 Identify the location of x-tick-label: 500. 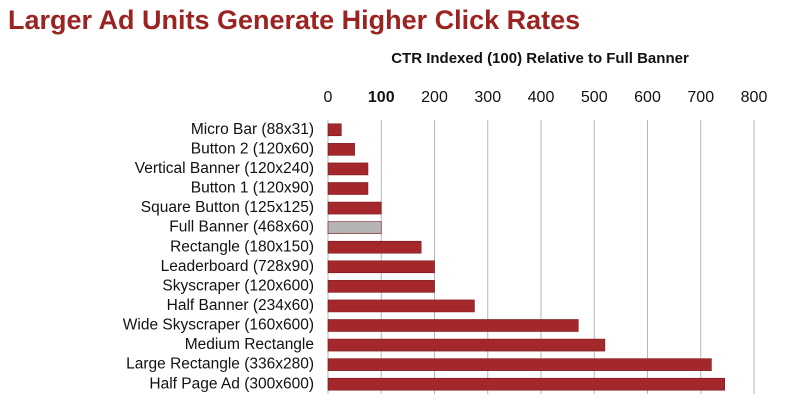
(594, 97).